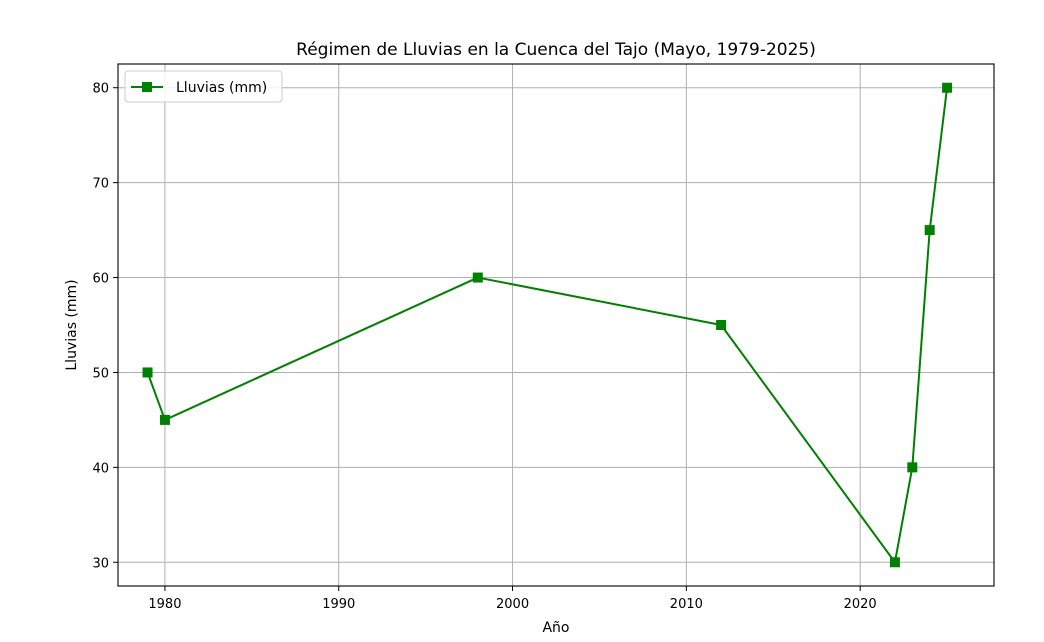 The width and height of the screenshot is (1044, 642). Describe the element at coordinates (860, 604) in the screenshot. I see `x-tick-label: 2020` at that location.